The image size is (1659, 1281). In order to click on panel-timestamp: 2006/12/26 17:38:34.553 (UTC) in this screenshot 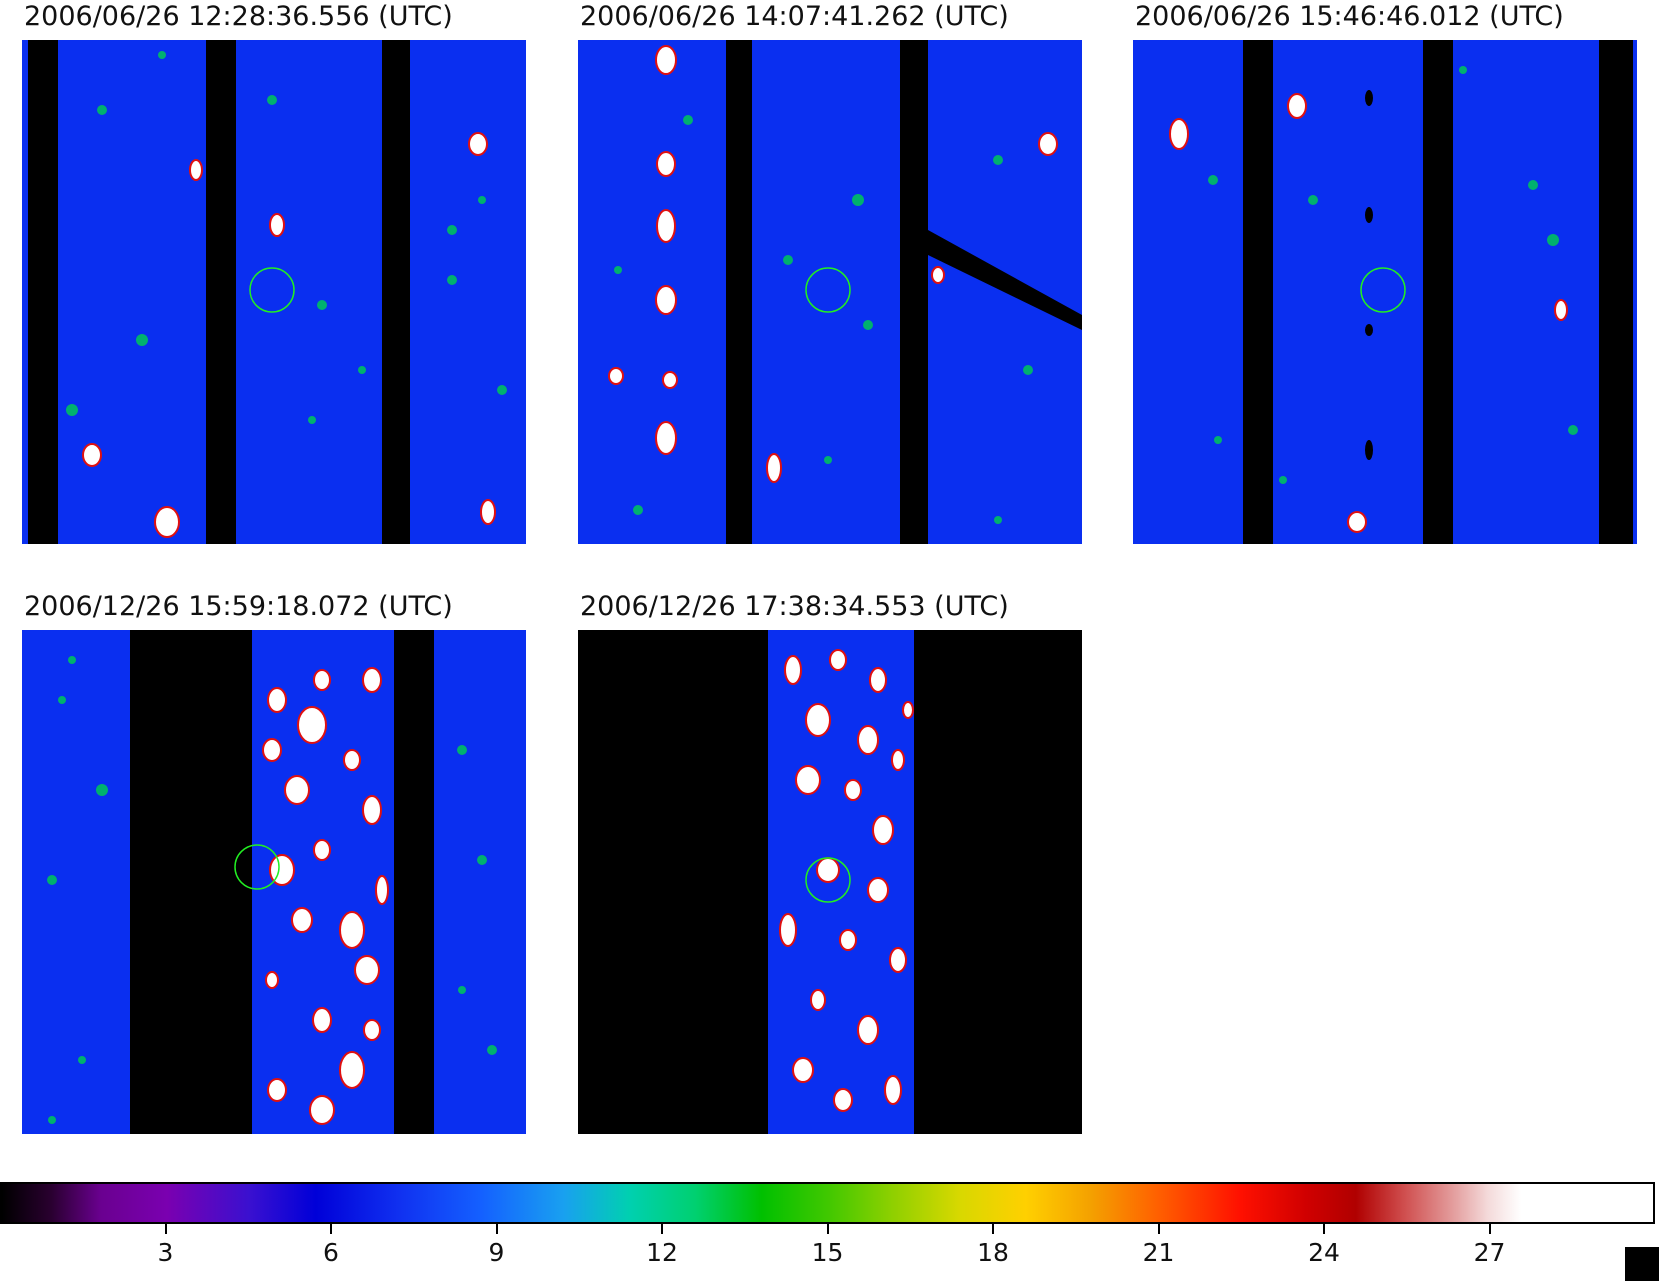, I will do `click(794, 606)`.